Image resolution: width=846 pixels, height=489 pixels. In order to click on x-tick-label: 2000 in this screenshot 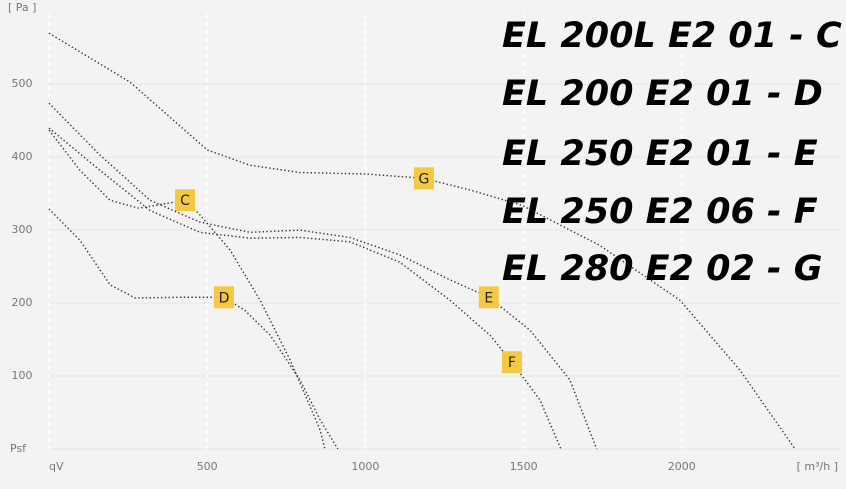, I will do `click(682, 466)`.